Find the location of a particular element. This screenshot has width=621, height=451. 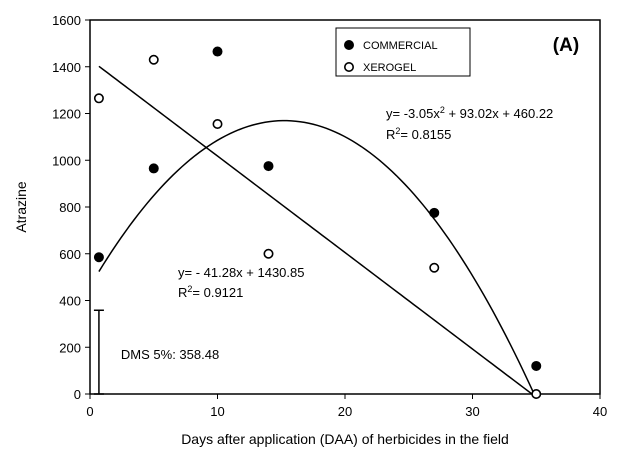

error-bar-label: DMS 5%: 358.48 is located at coordinates (170, 354).